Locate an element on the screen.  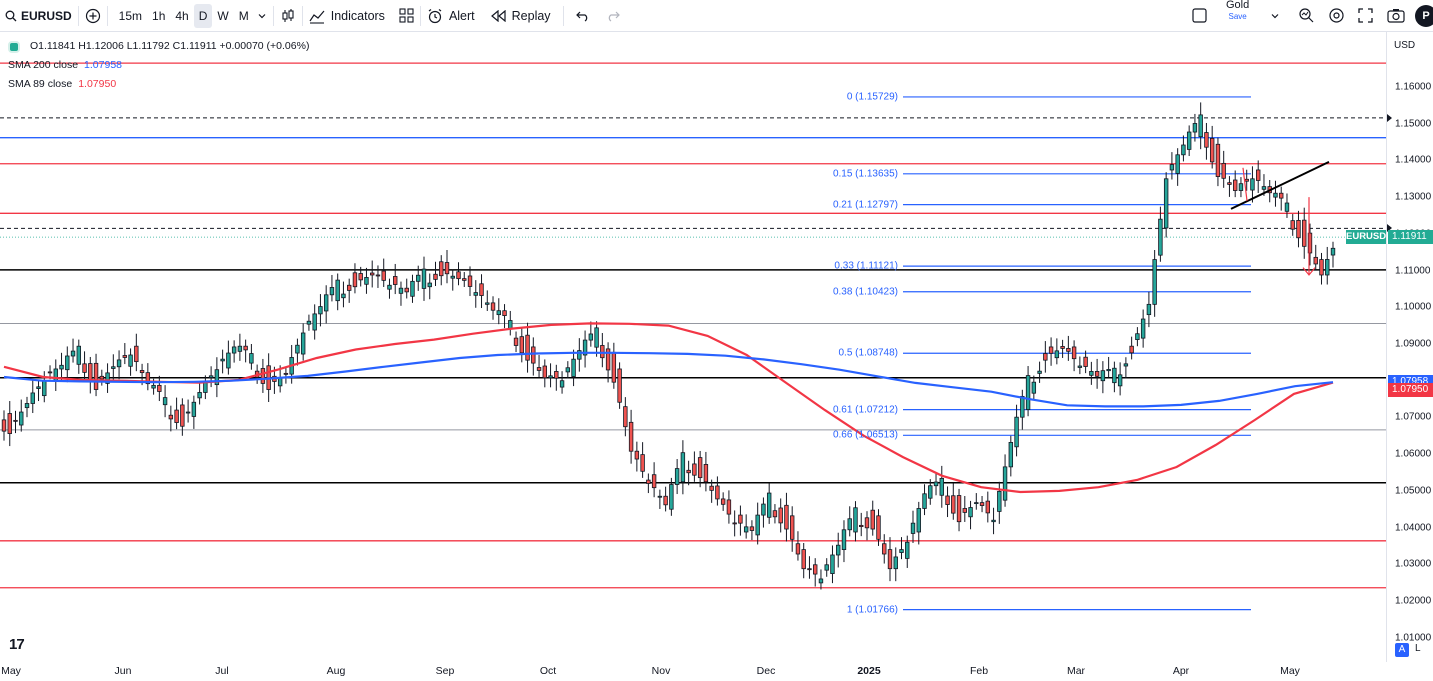
timeframe-1h: 1h is located at coordinates (159, 15).